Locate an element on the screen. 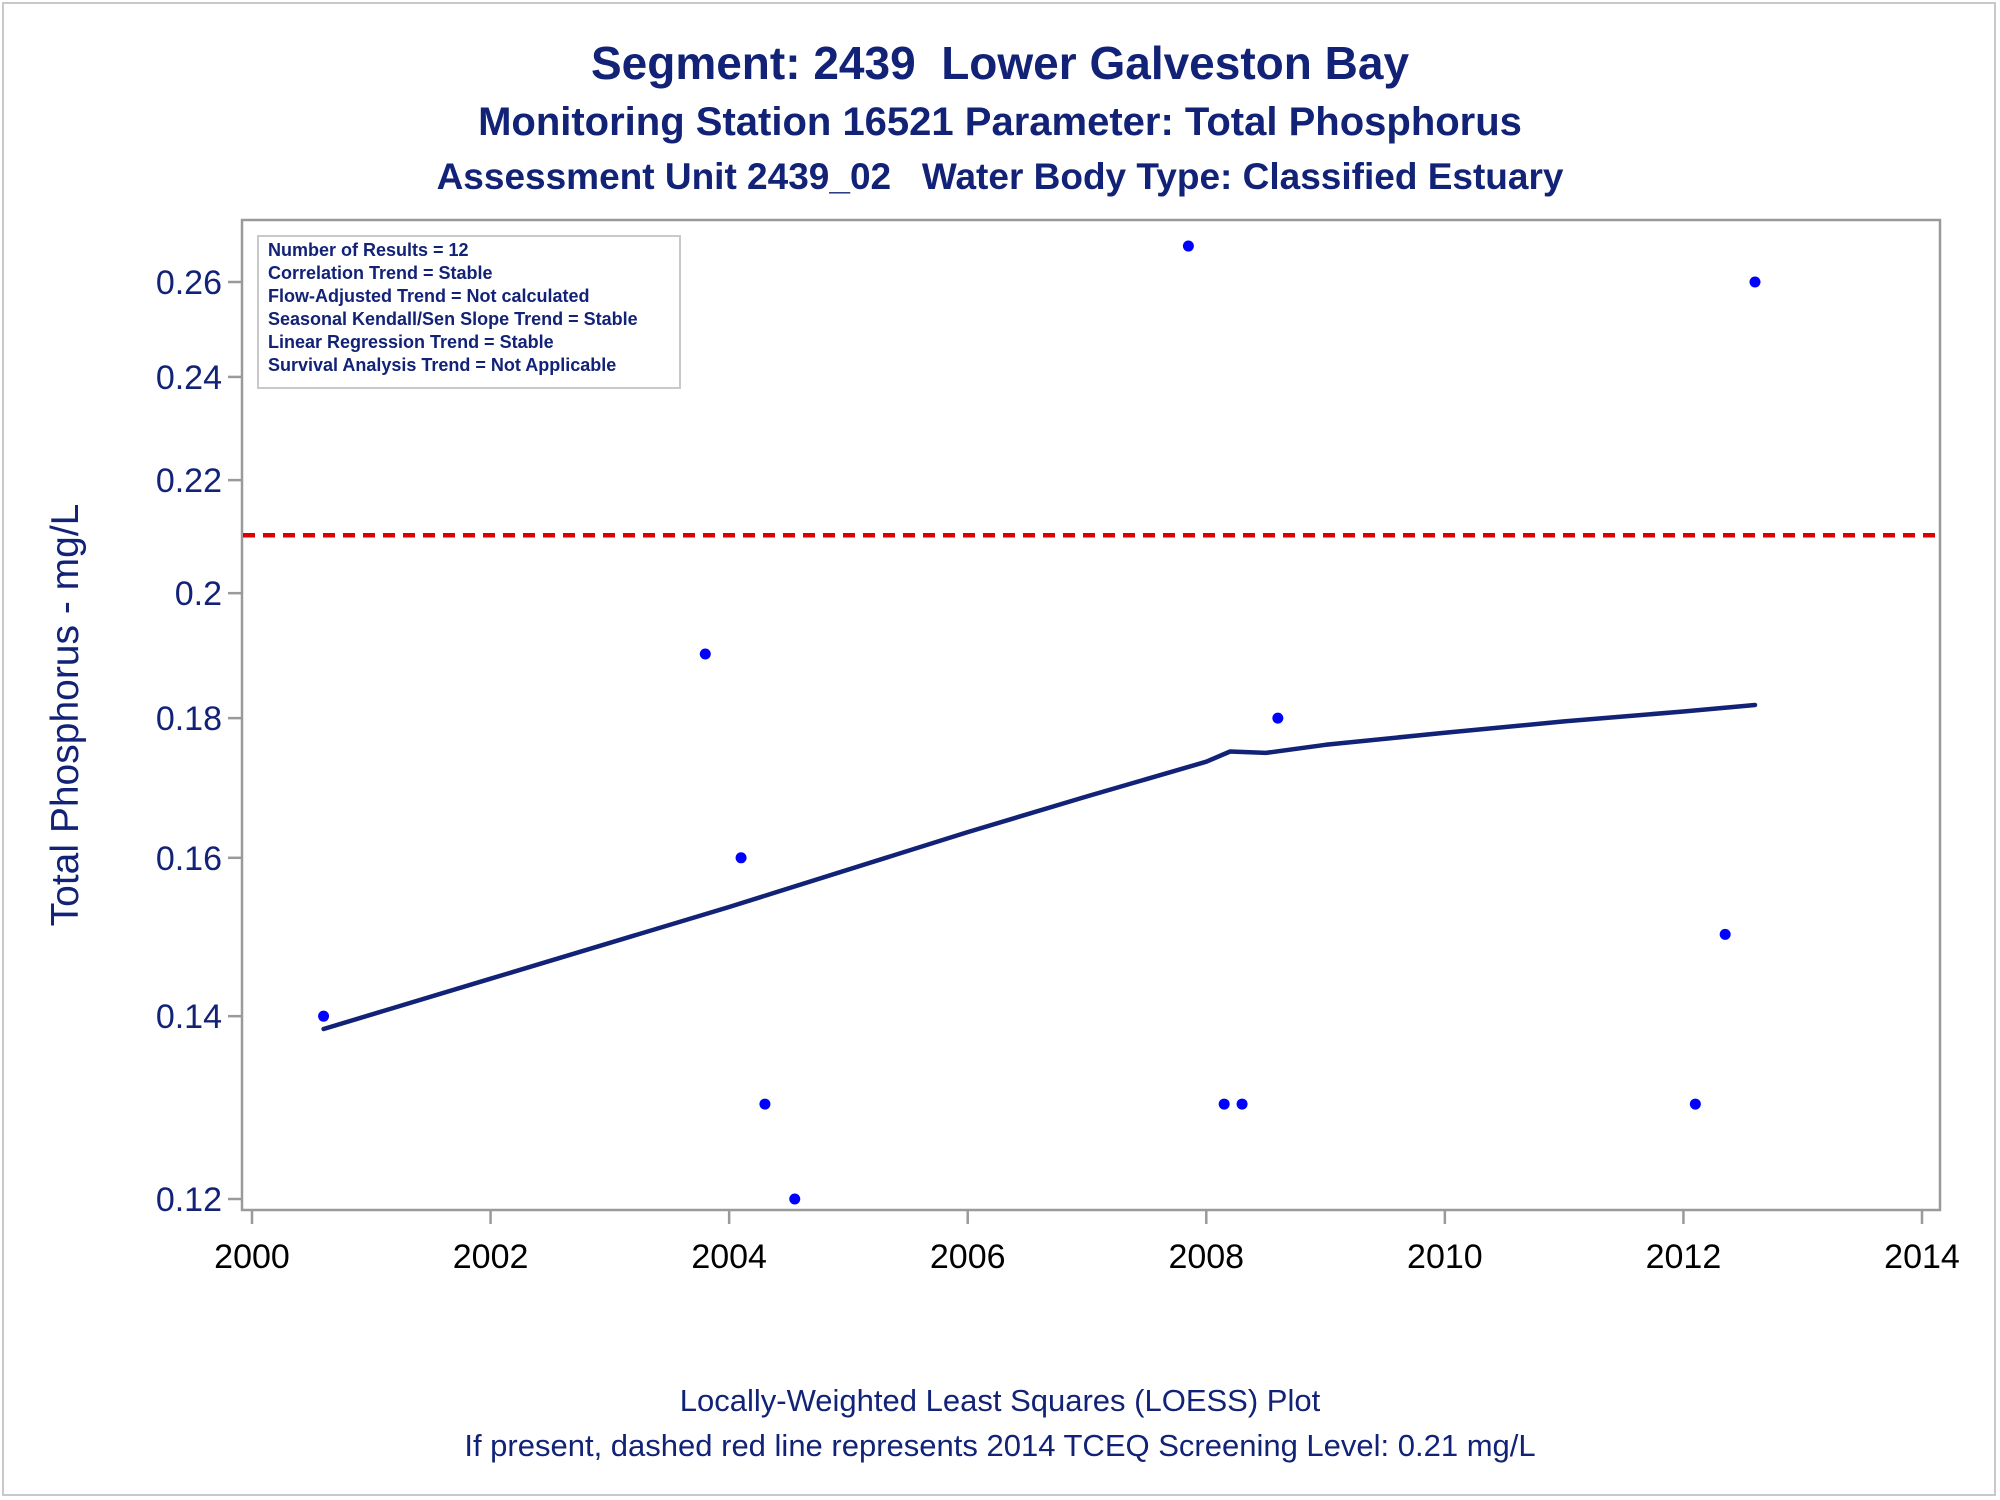 The image size is (2000, 1500). stats-box-line: Number of Results = 12 is located at coordinates (368, 250).